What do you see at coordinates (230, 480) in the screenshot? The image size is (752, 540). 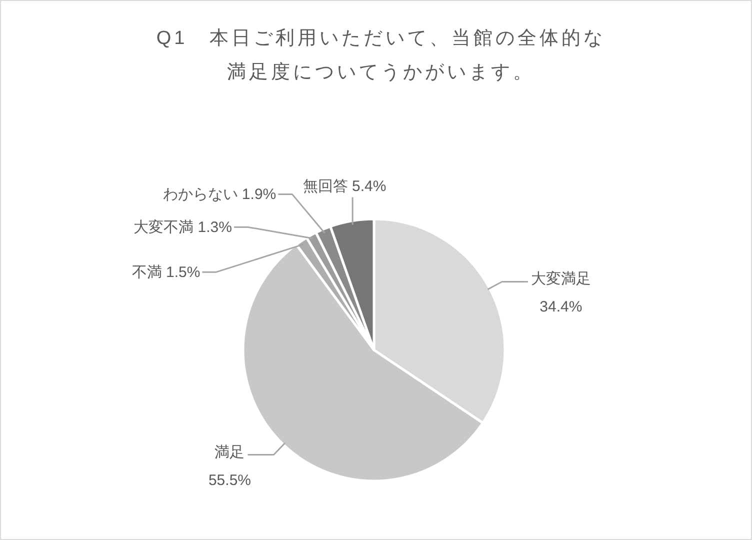 I see `data-label: 55.5%` at bounding box center [230, 480].